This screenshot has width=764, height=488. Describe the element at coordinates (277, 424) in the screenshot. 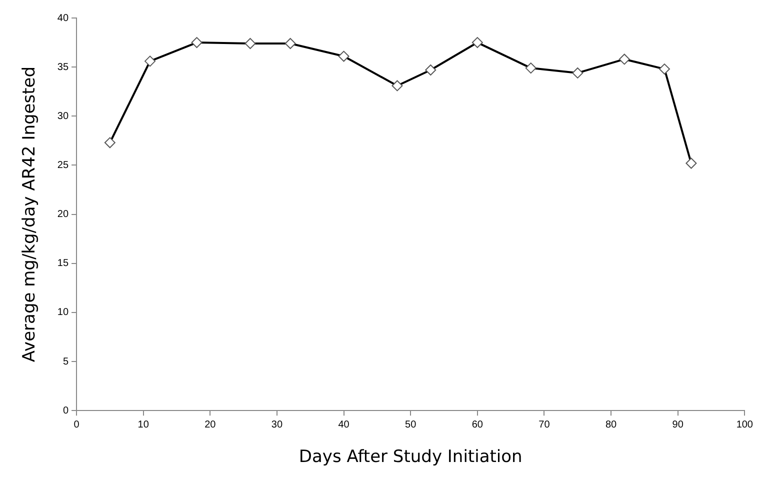

I see `x-tick-label: 30` at that location.